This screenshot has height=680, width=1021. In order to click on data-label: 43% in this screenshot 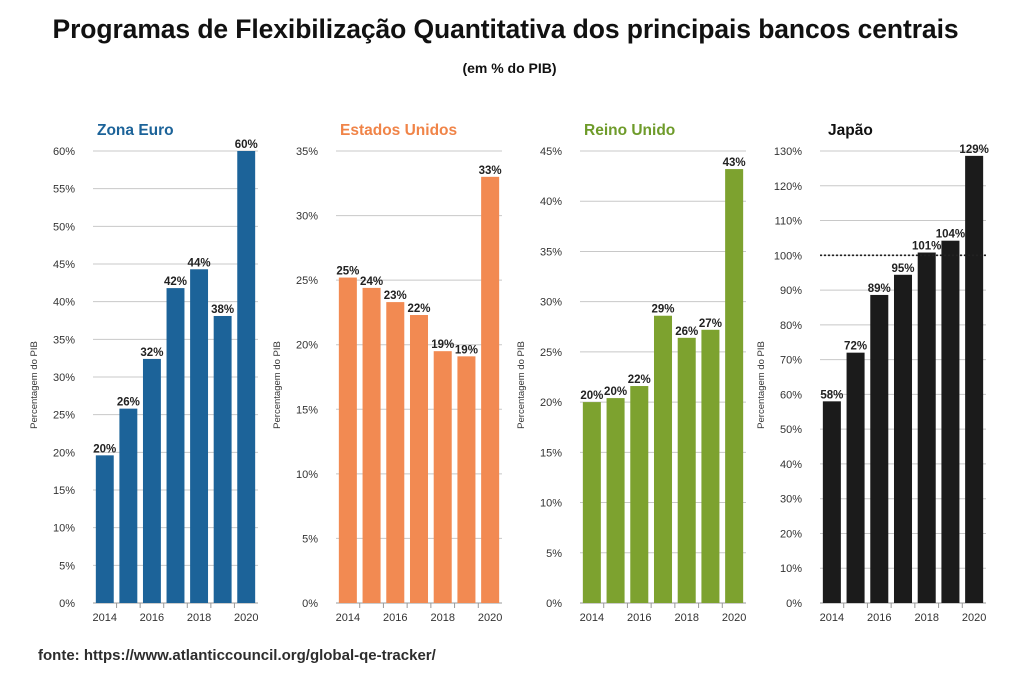, I will do `click(734, 163)`.